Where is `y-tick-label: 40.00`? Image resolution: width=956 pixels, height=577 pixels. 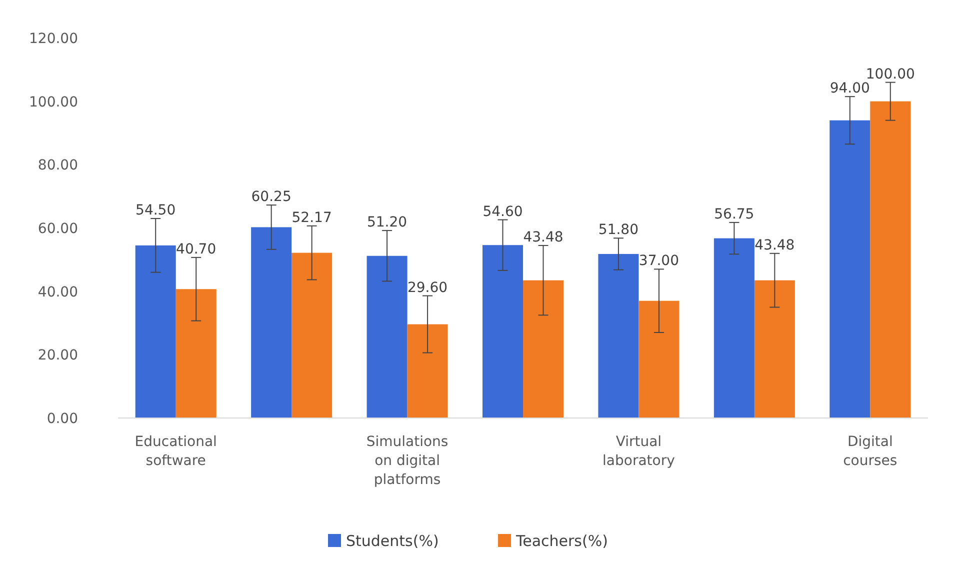
y-tick-label: 40.00 is located at coordinates (58, 292).